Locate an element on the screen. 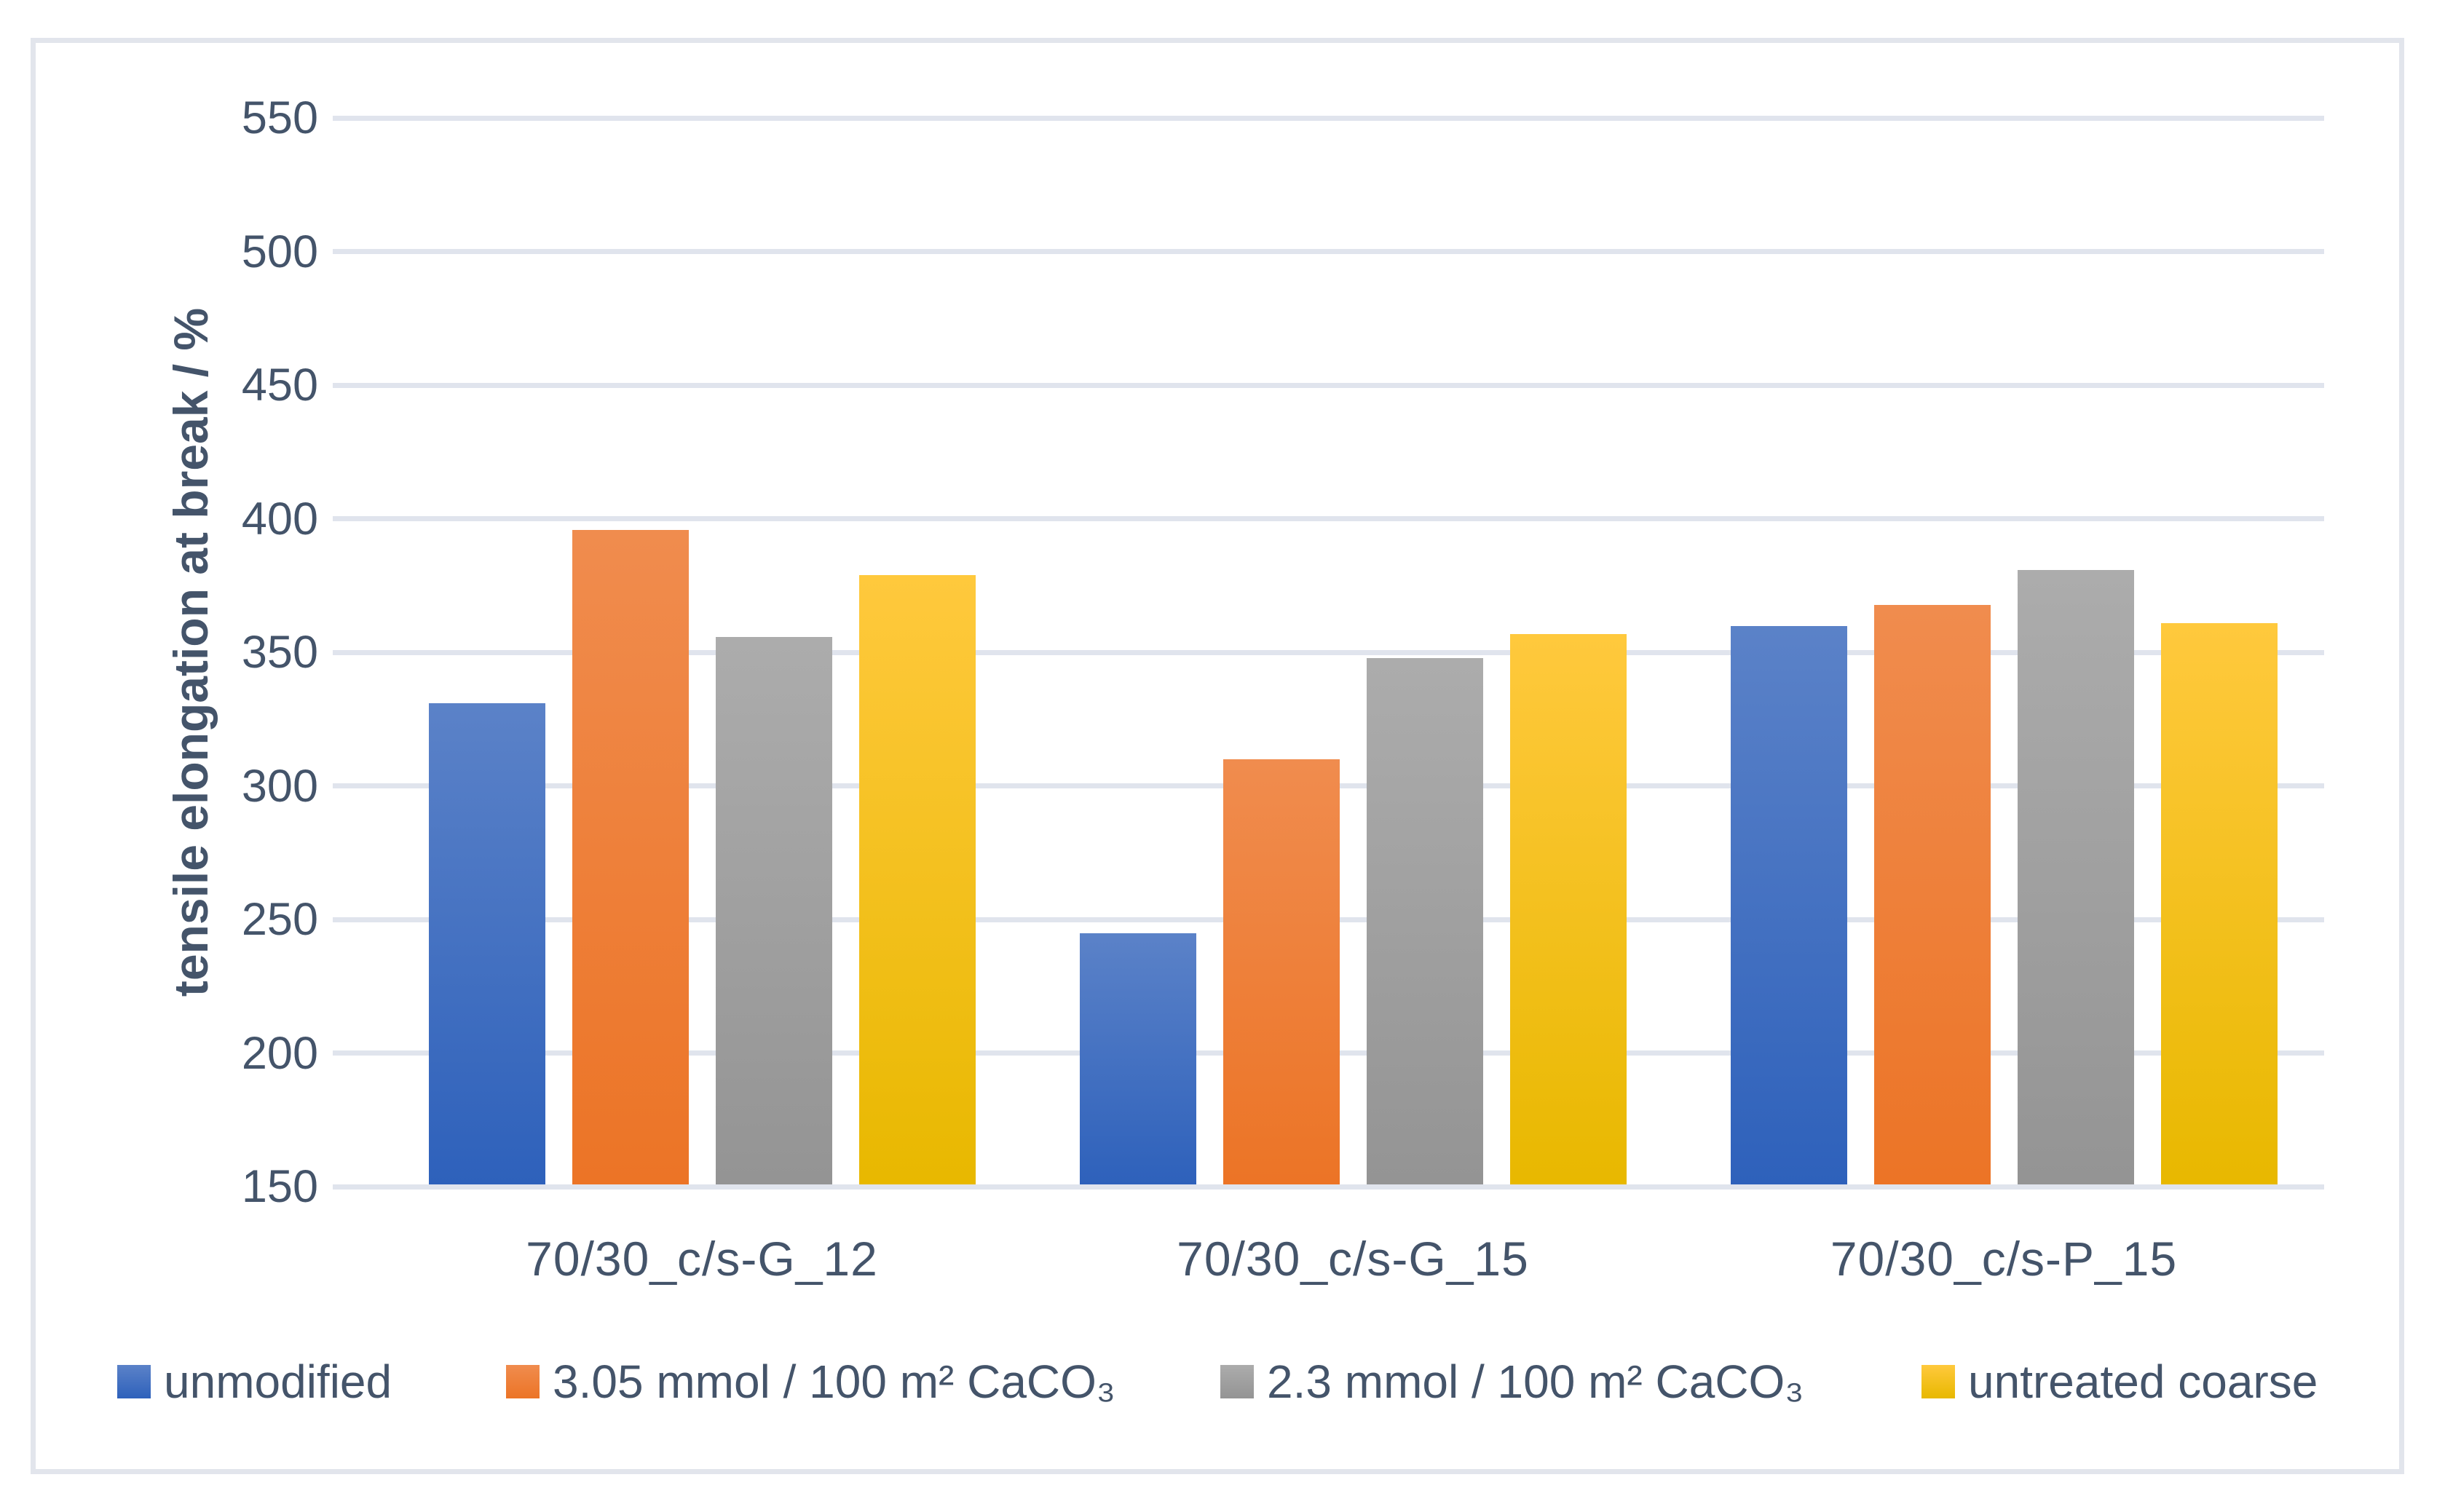 This screenshot has height=1512, width=2445. x-category-label: 70/30_c/s-G_12 is located at coordinates (702, 1259).